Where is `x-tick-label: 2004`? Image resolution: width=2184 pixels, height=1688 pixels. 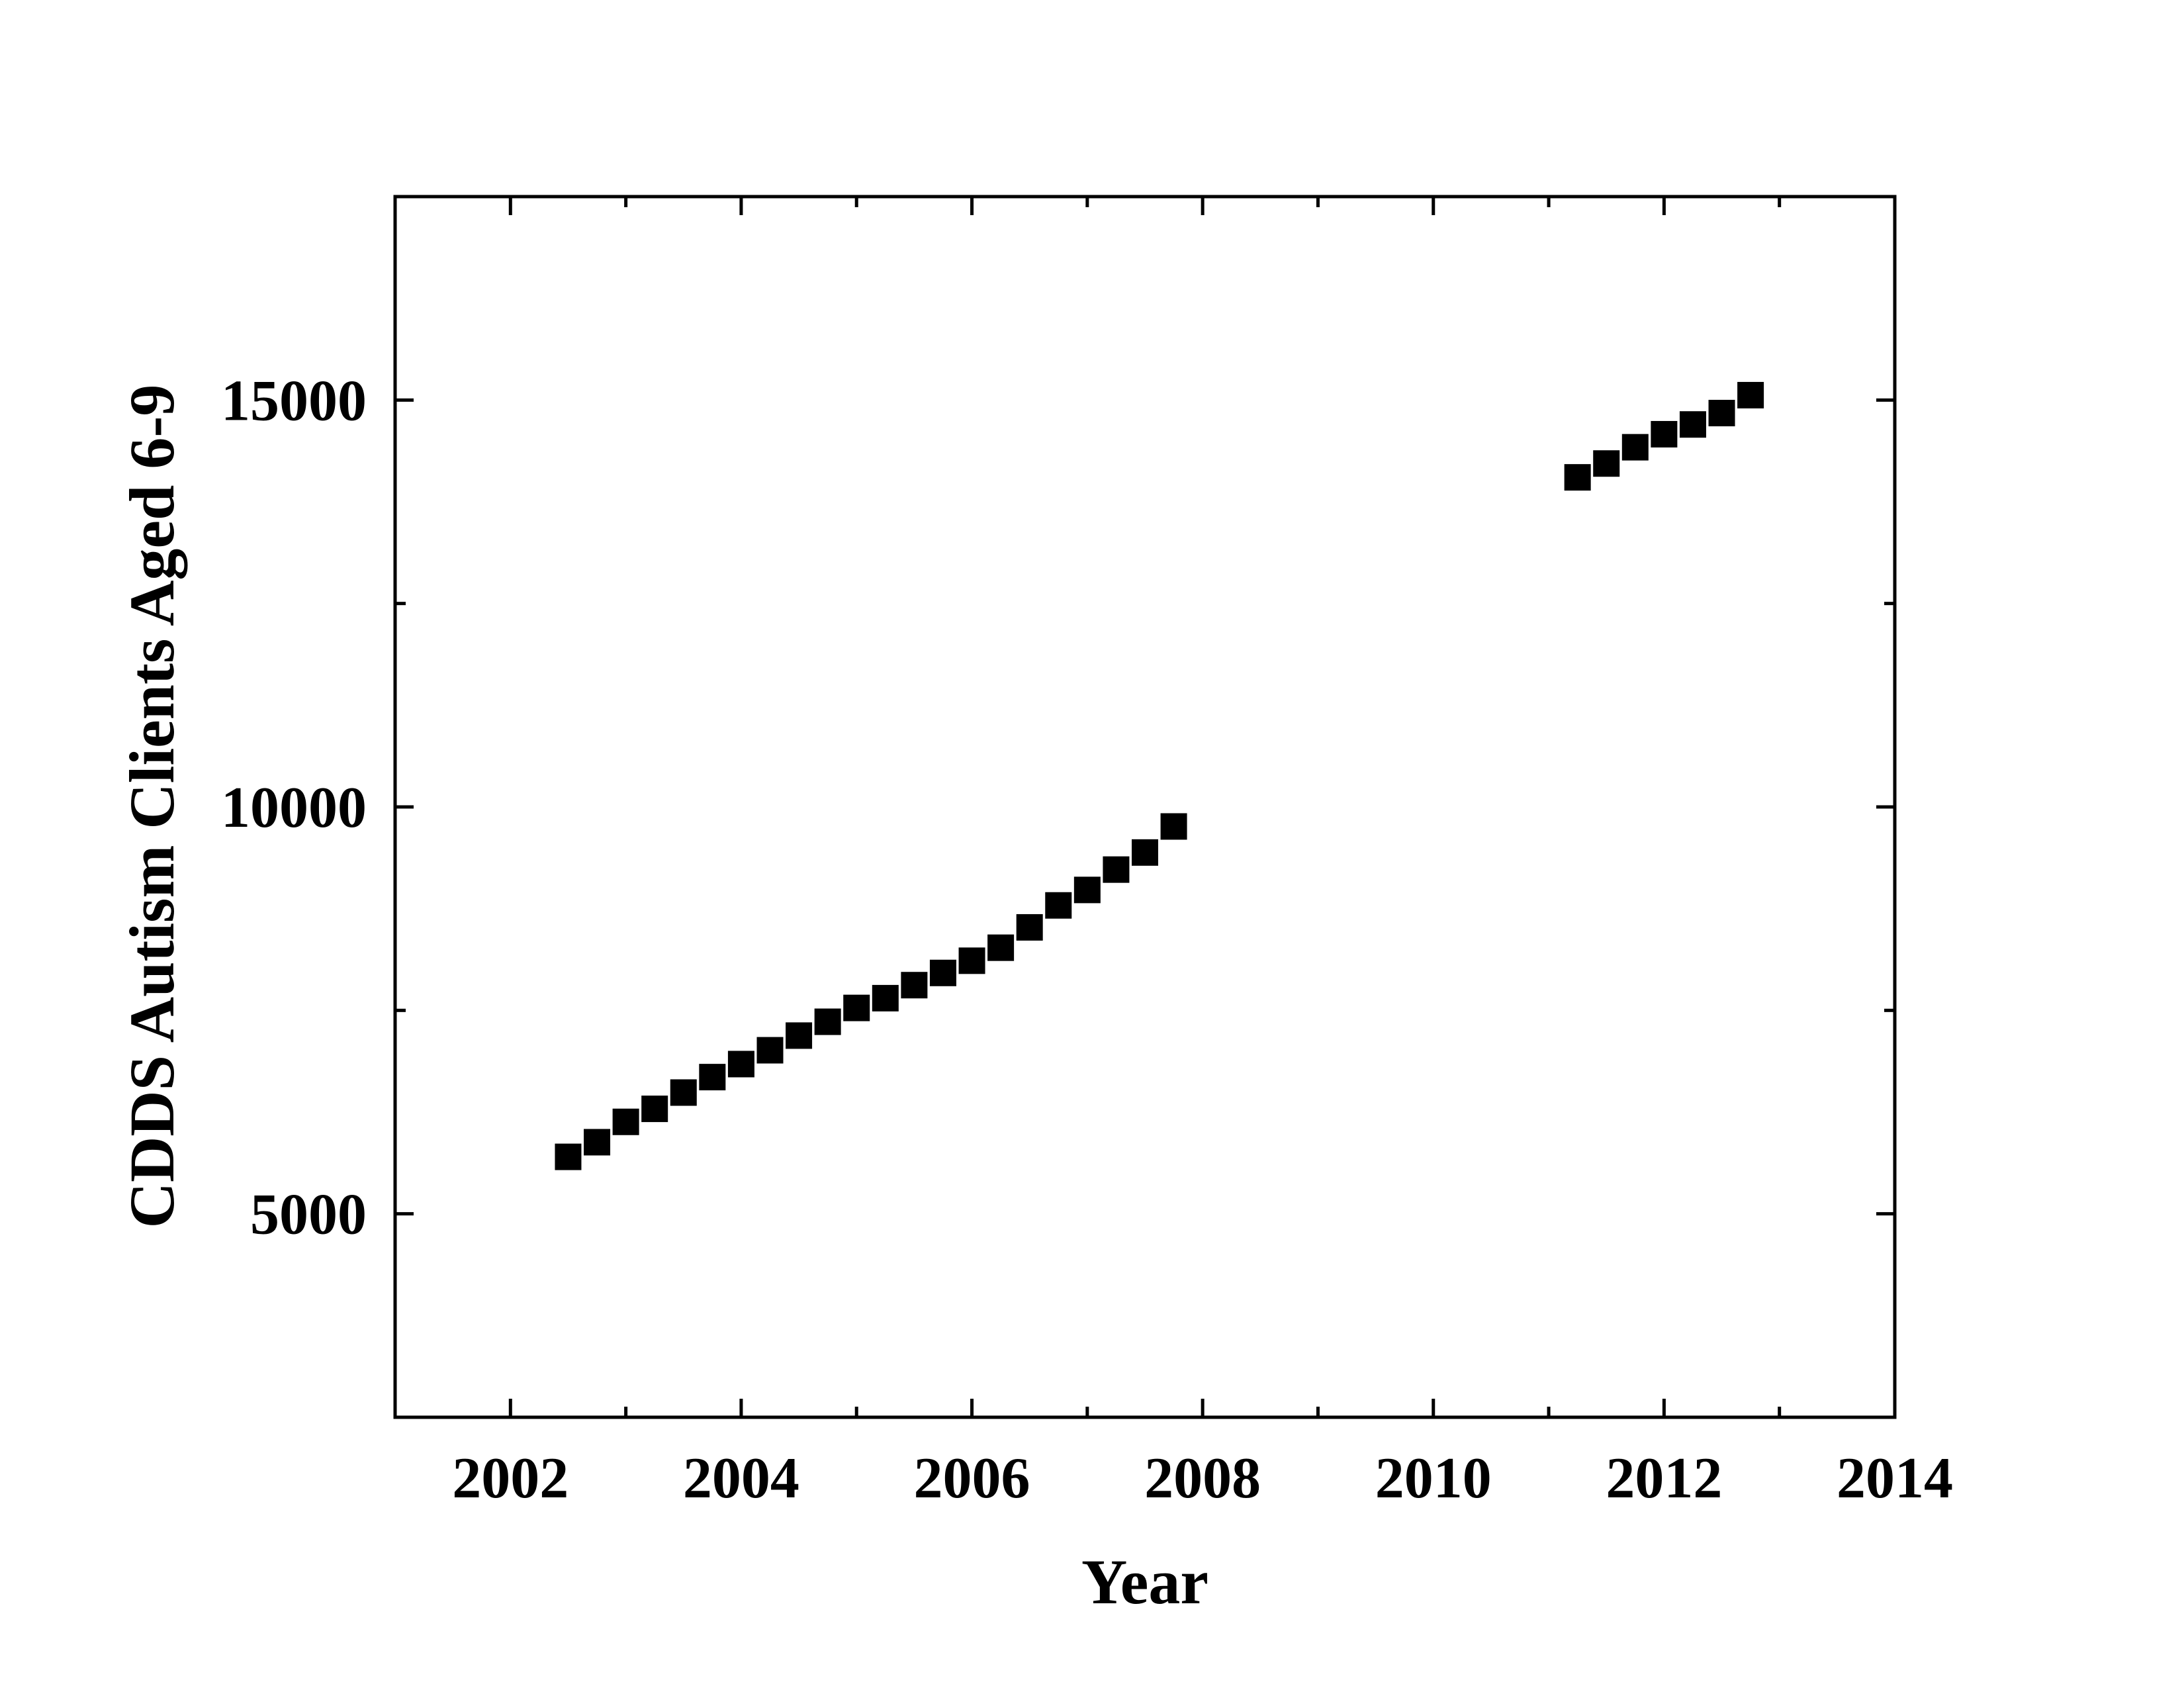 x-tick-label: 2004 is located at coordinates (741, 1478).